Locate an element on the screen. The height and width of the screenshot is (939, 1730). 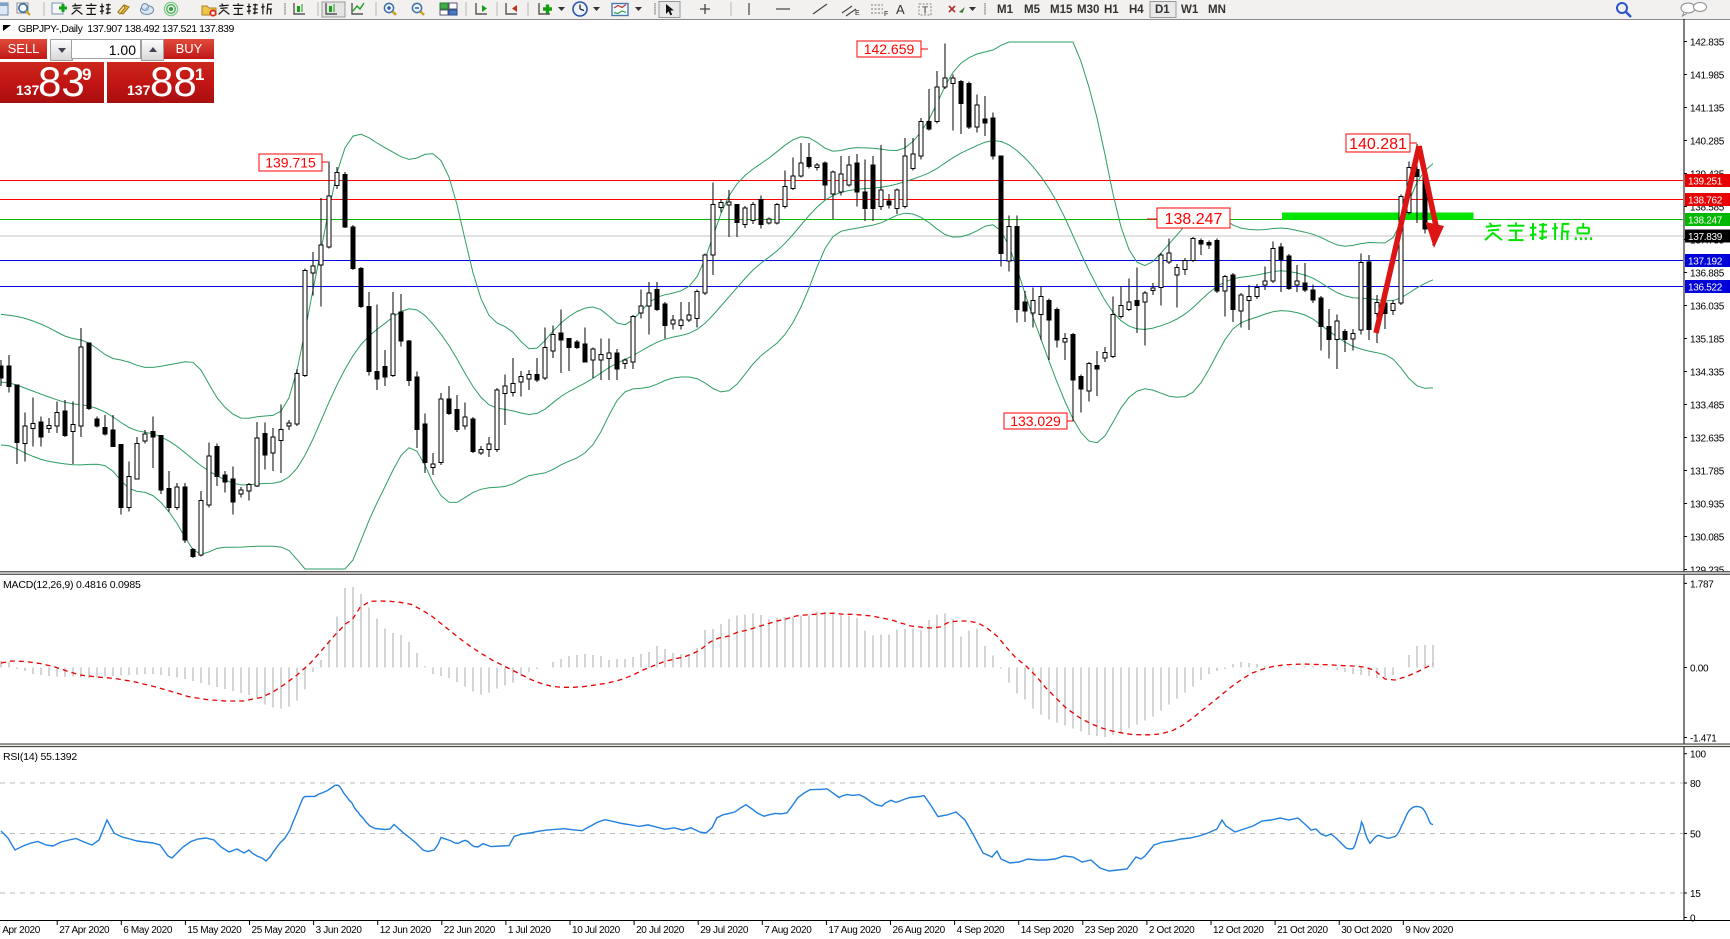
svg-text: 4 Sep 2020 is located at coordinates (981, 930).